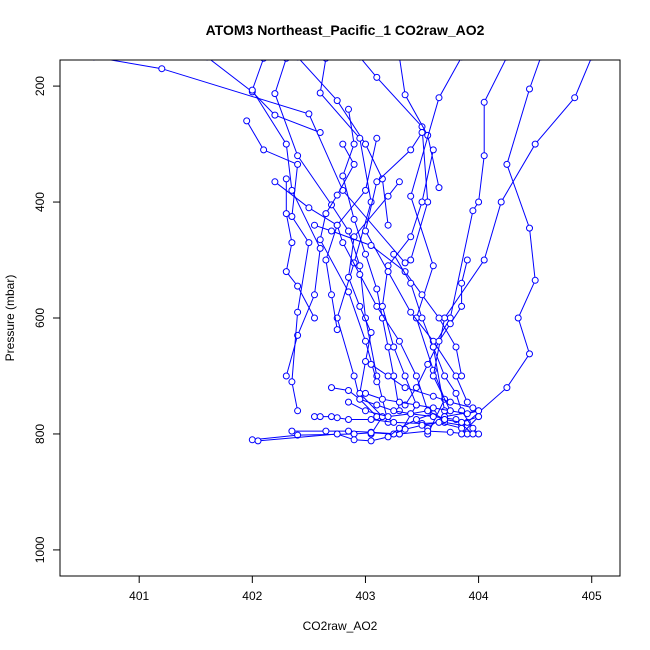 The image size is (650, 650). I want to click on y-tick-label: 400, so click(40, 202).